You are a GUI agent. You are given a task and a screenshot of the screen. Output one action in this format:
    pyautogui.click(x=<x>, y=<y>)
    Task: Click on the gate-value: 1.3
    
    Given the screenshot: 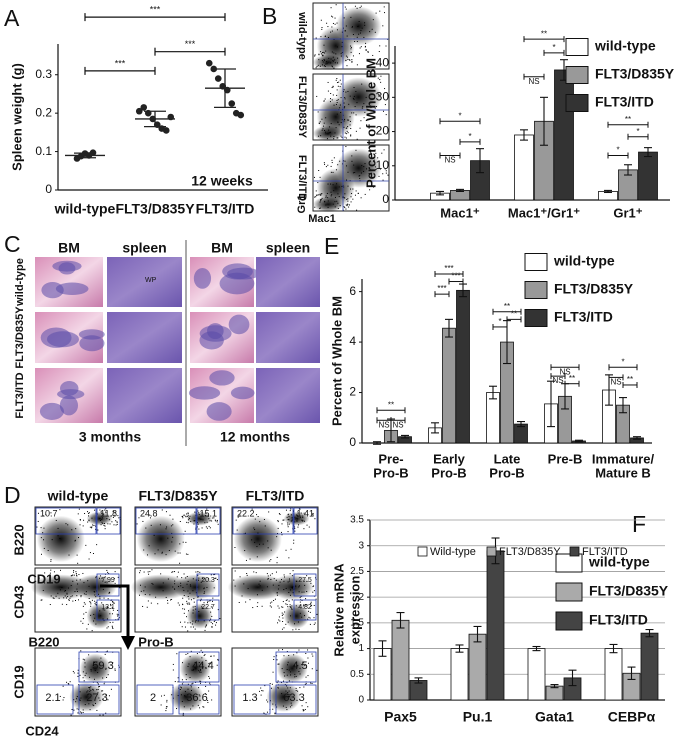 What is the action you would take?
    pyautogui.click(x=249, y=698)
    